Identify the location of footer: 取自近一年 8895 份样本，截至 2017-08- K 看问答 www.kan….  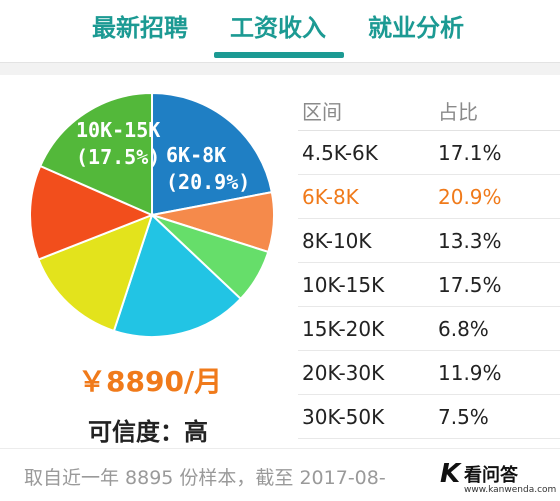
(280, 474).